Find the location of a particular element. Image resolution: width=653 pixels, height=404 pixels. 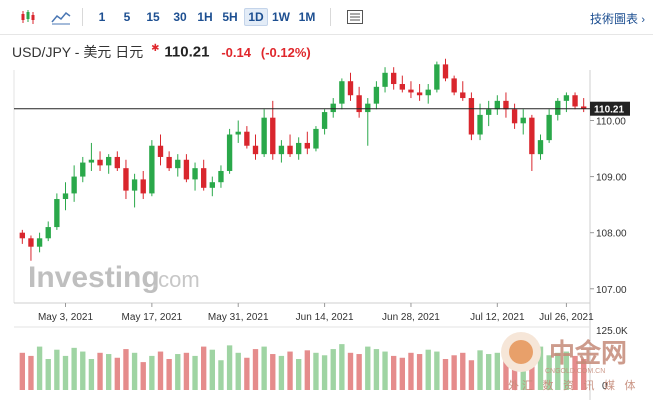

volume-bars is located at coordinates (303, 367).